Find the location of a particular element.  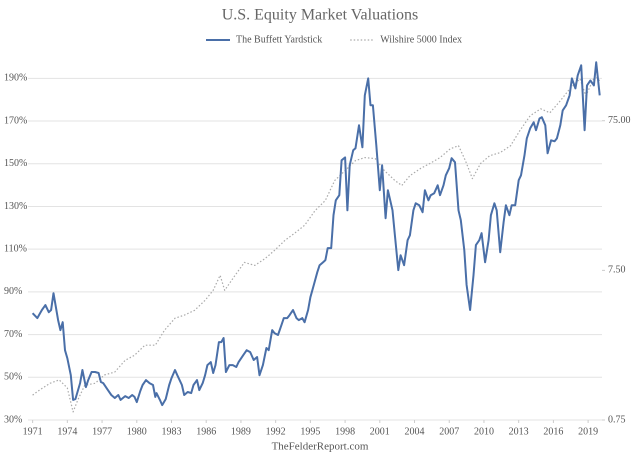

y-tick-label: 170% is located at coordinates (15, 120).